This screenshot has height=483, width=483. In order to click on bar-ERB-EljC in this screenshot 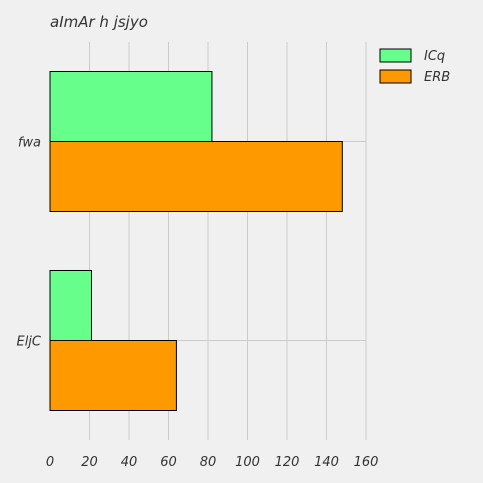, I will do `click(113, 375)`.